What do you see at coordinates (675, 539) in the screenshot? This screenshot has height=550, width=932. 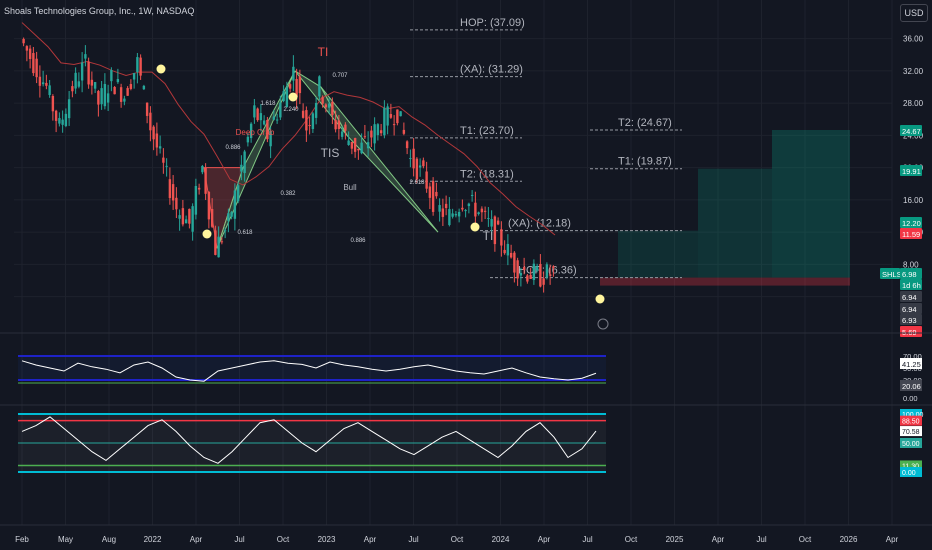 I see `time-tick: 2025` at bounding box center [675, 539].